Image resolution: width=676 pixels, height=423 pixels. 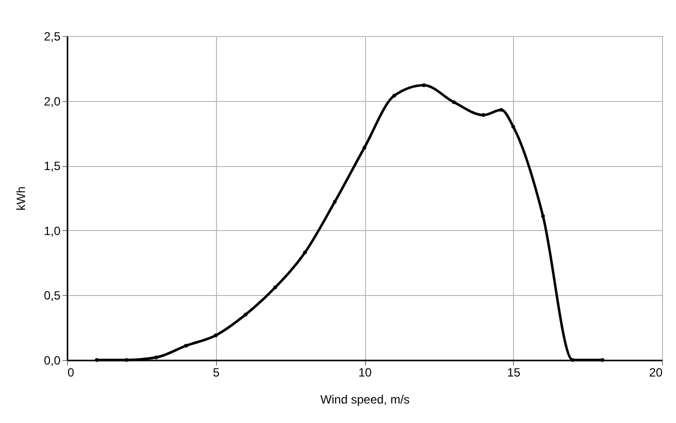 What do you see at coordinates (21, 198) in the screenshot?
I see `y-axis-title: kWh` at bounding box center [21, 198].